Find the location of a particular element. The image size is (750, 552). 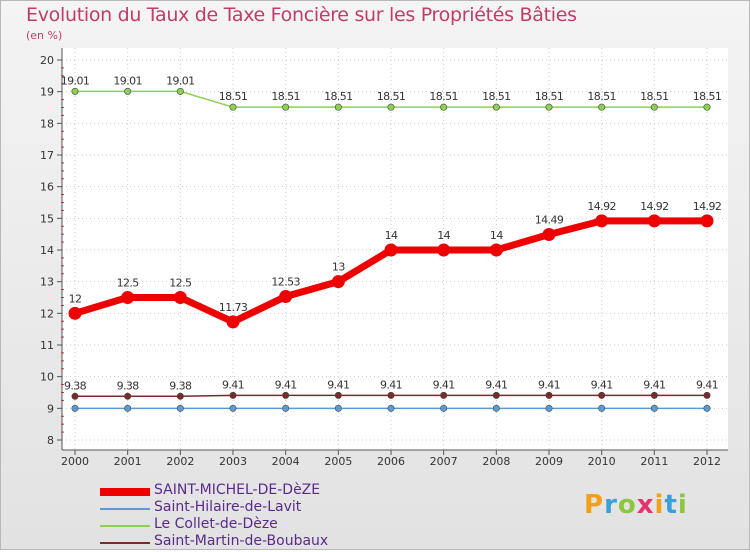

legend-label: Le Collet-de-Dèze is located at coordinates (216, 524).